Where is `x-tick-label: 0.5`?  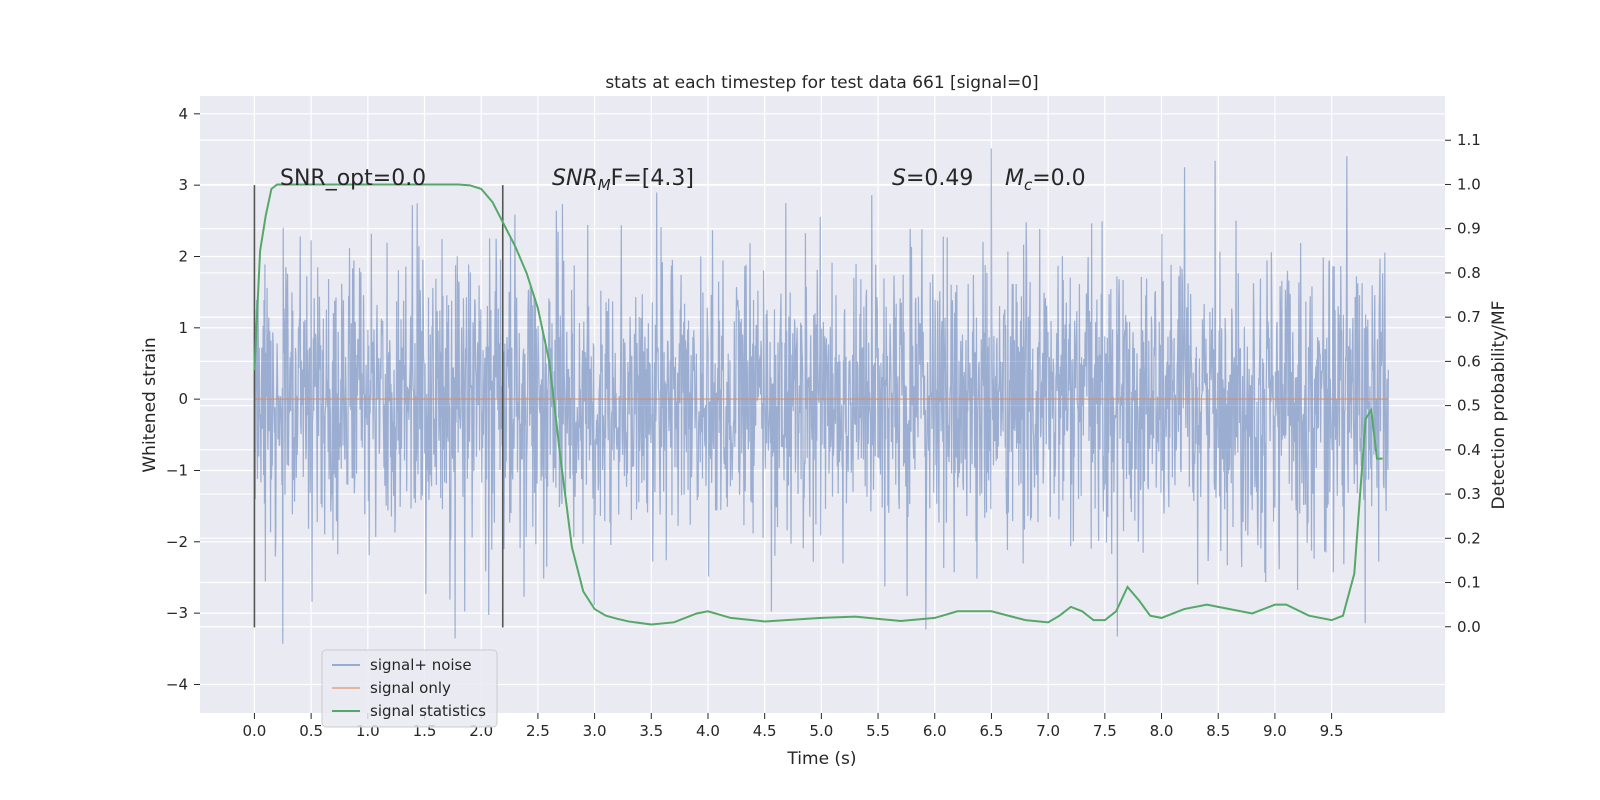
x-tick-label: 0.5 is located at coordinates (311, 731).